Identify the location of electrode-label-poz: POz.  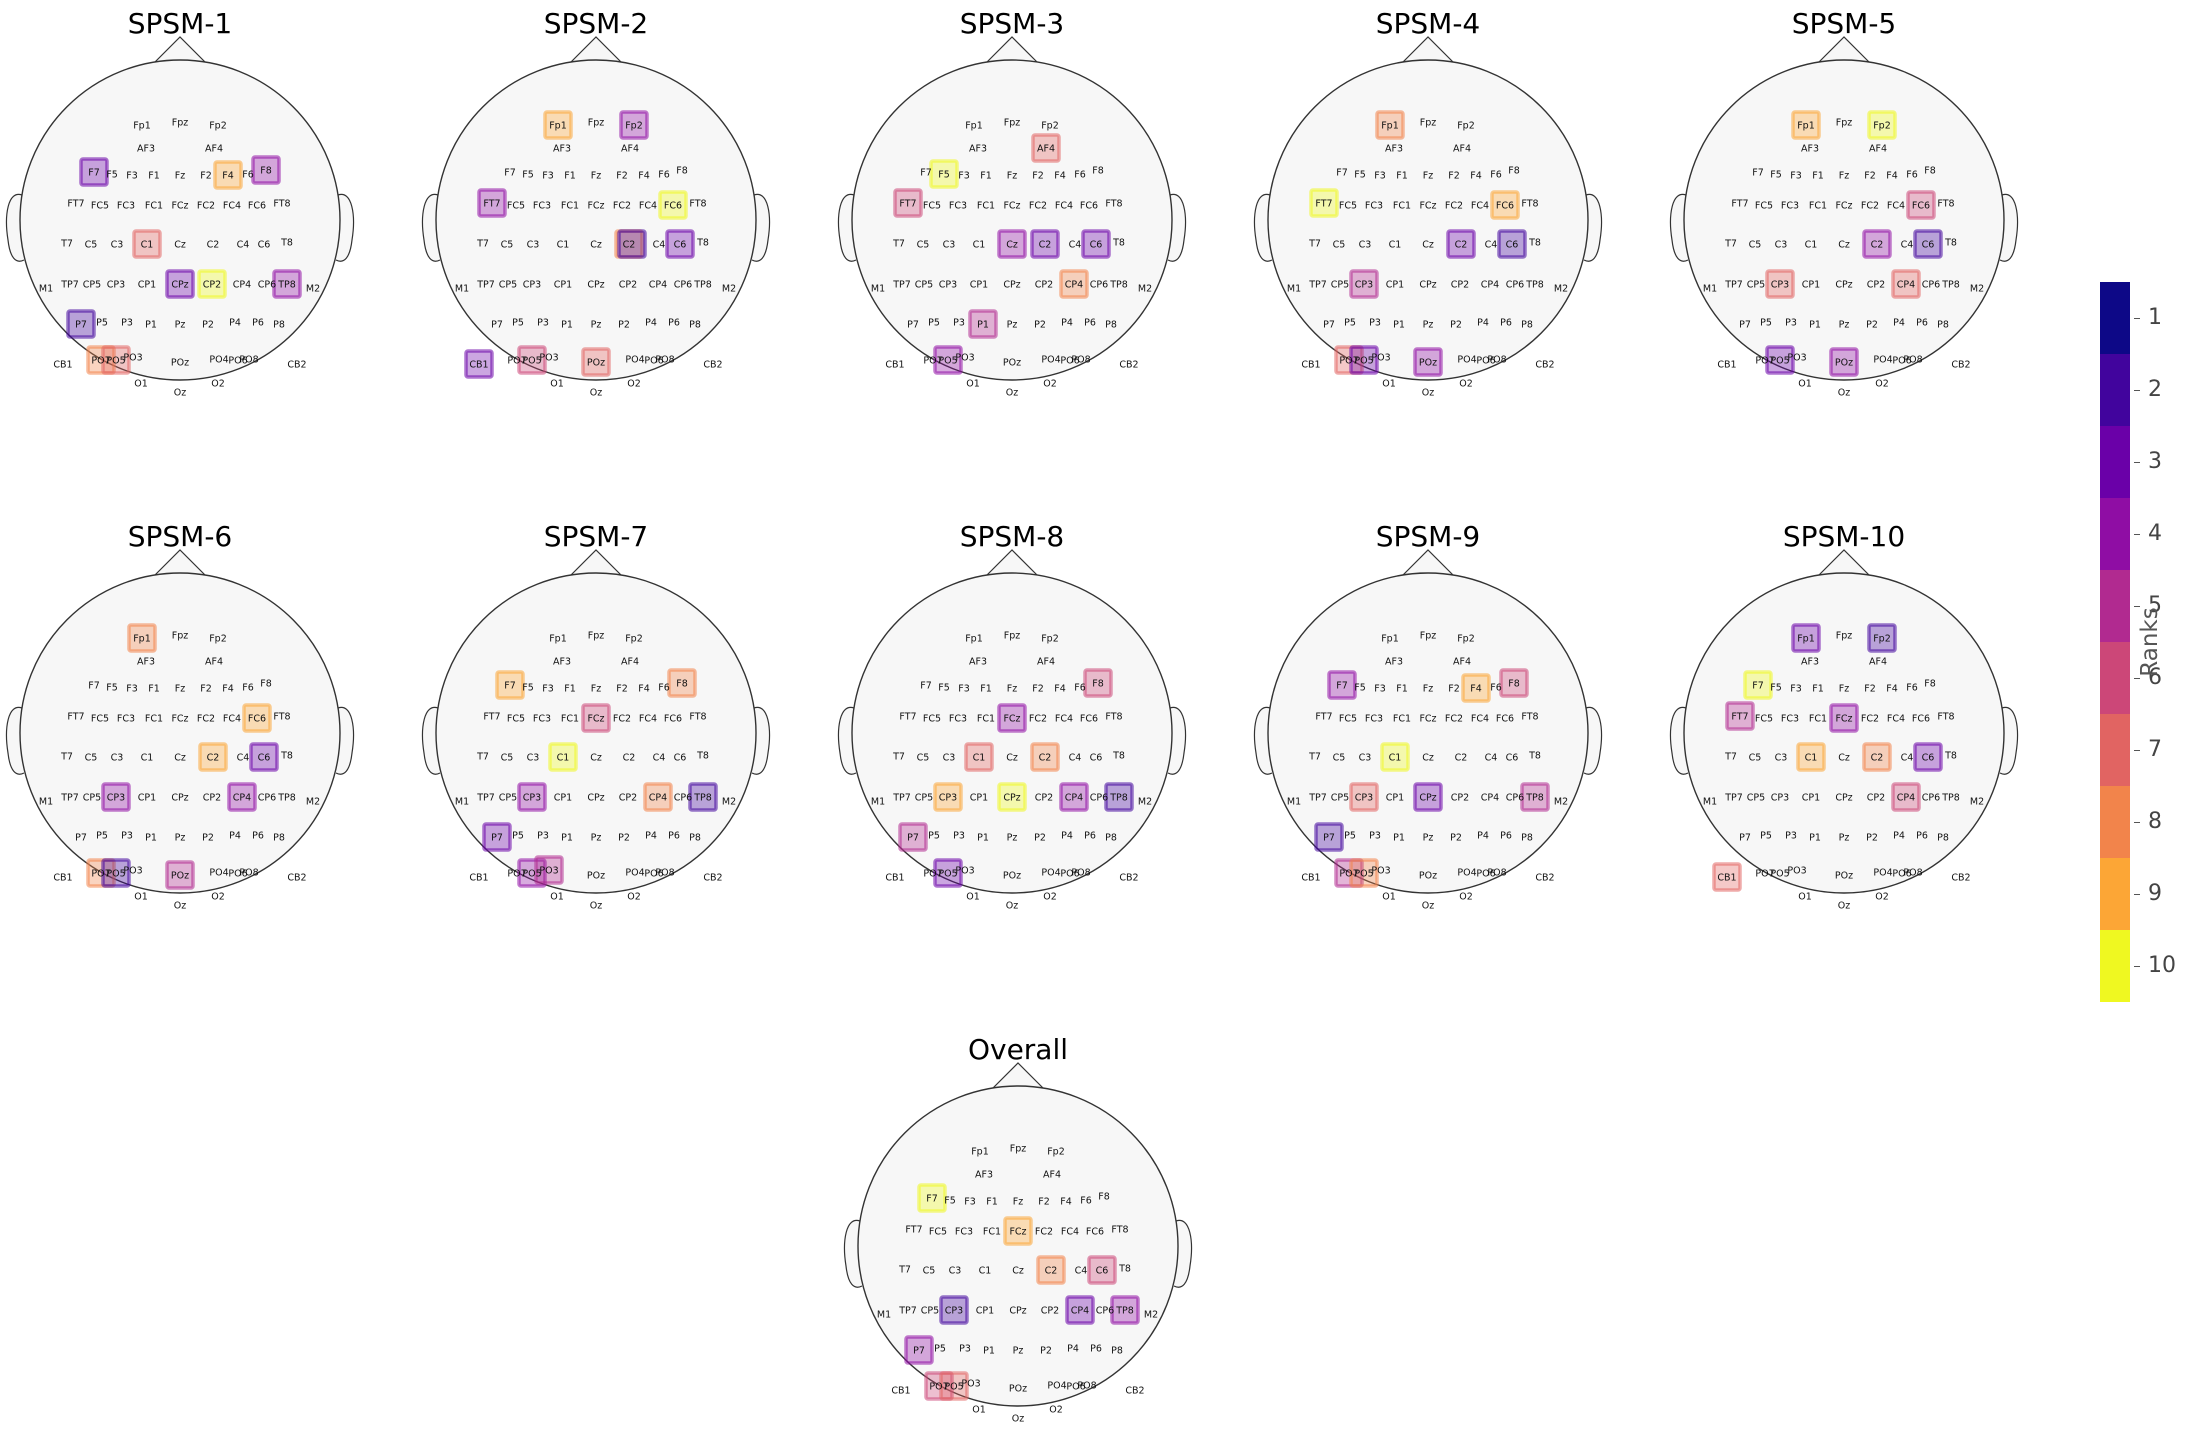
(1844, 363).